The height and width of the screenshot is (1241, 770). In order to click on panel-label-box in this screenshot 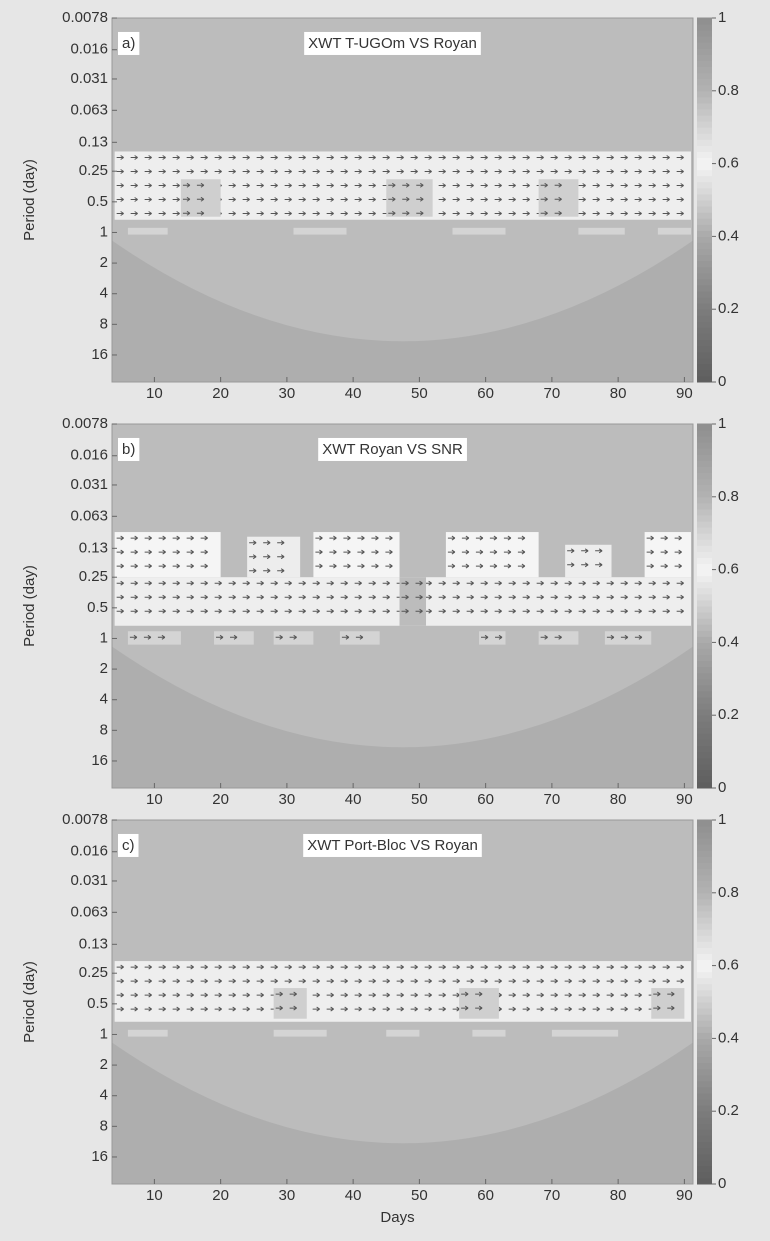, I will do `click(128, 845)`.